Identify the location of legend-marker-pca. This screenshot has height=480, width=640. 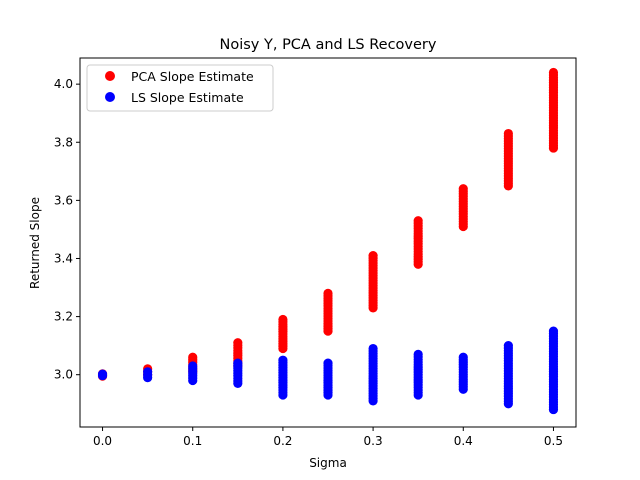
(110, 76).